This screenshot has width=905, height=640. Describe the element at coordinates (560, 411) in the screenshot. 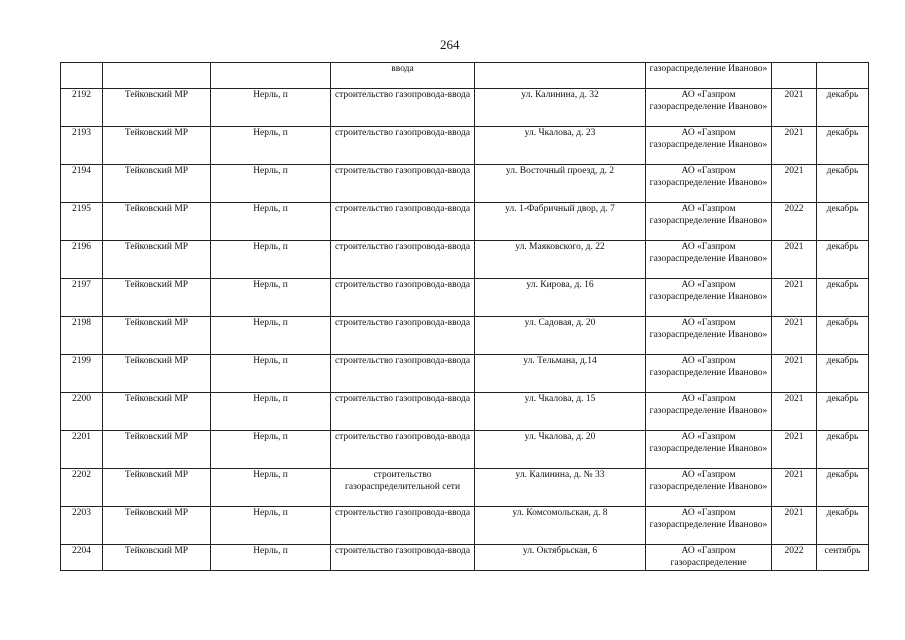

I see `address-cell: ул. Чкалова, д. 15` at that location.